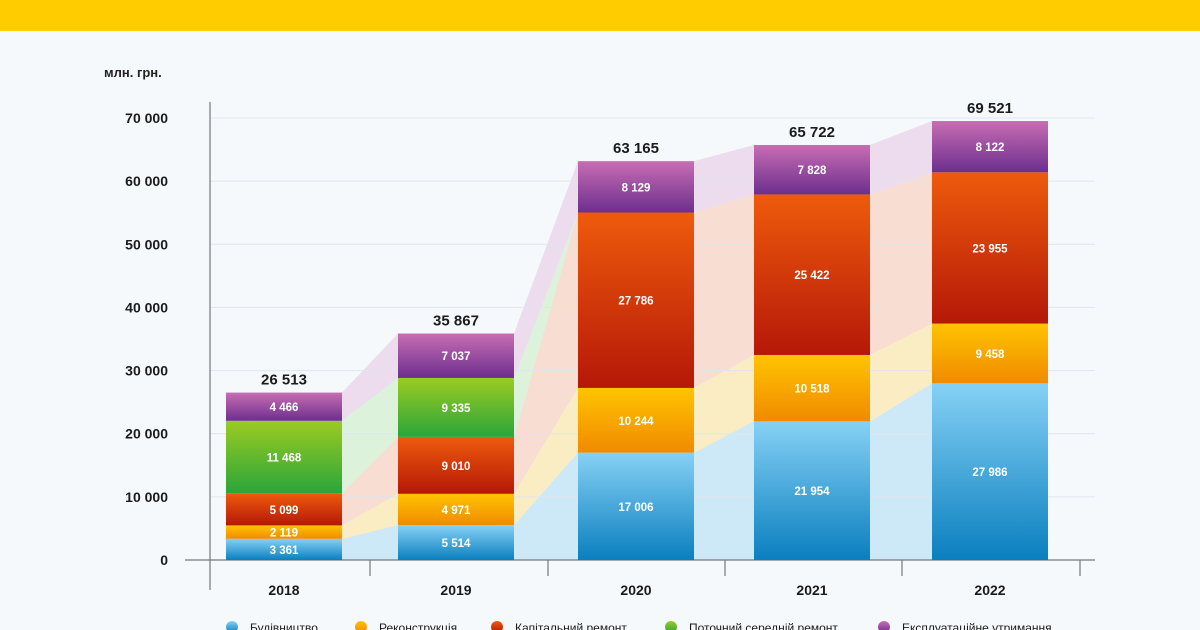 The width and height of the screenshot is (1200, 630). I want to click on segment-value-label: 2 119, so click(284, 534).